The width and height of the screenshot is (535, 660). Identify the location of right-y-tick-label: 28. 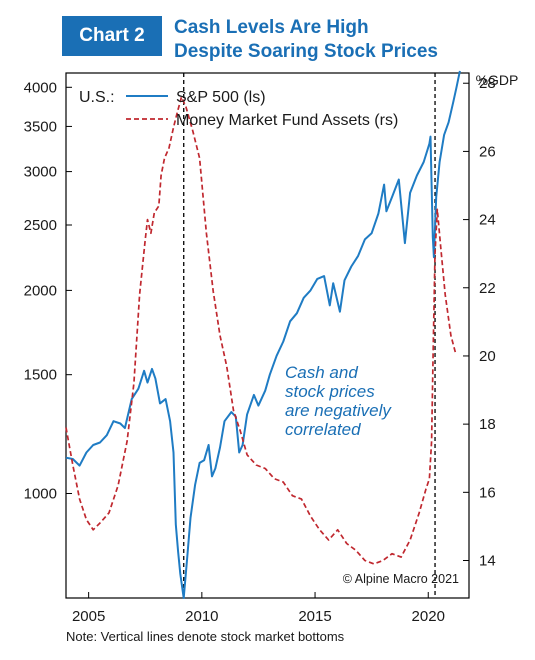
(487, 83).